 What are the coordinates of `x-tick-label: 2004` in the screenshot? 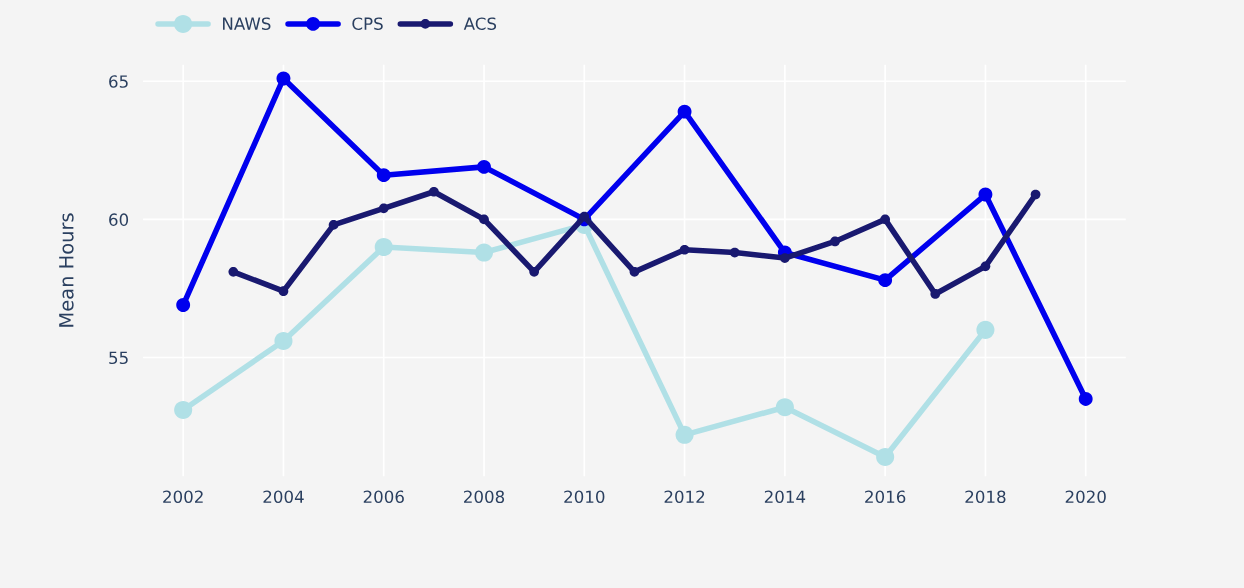 It's located at (283, 497).